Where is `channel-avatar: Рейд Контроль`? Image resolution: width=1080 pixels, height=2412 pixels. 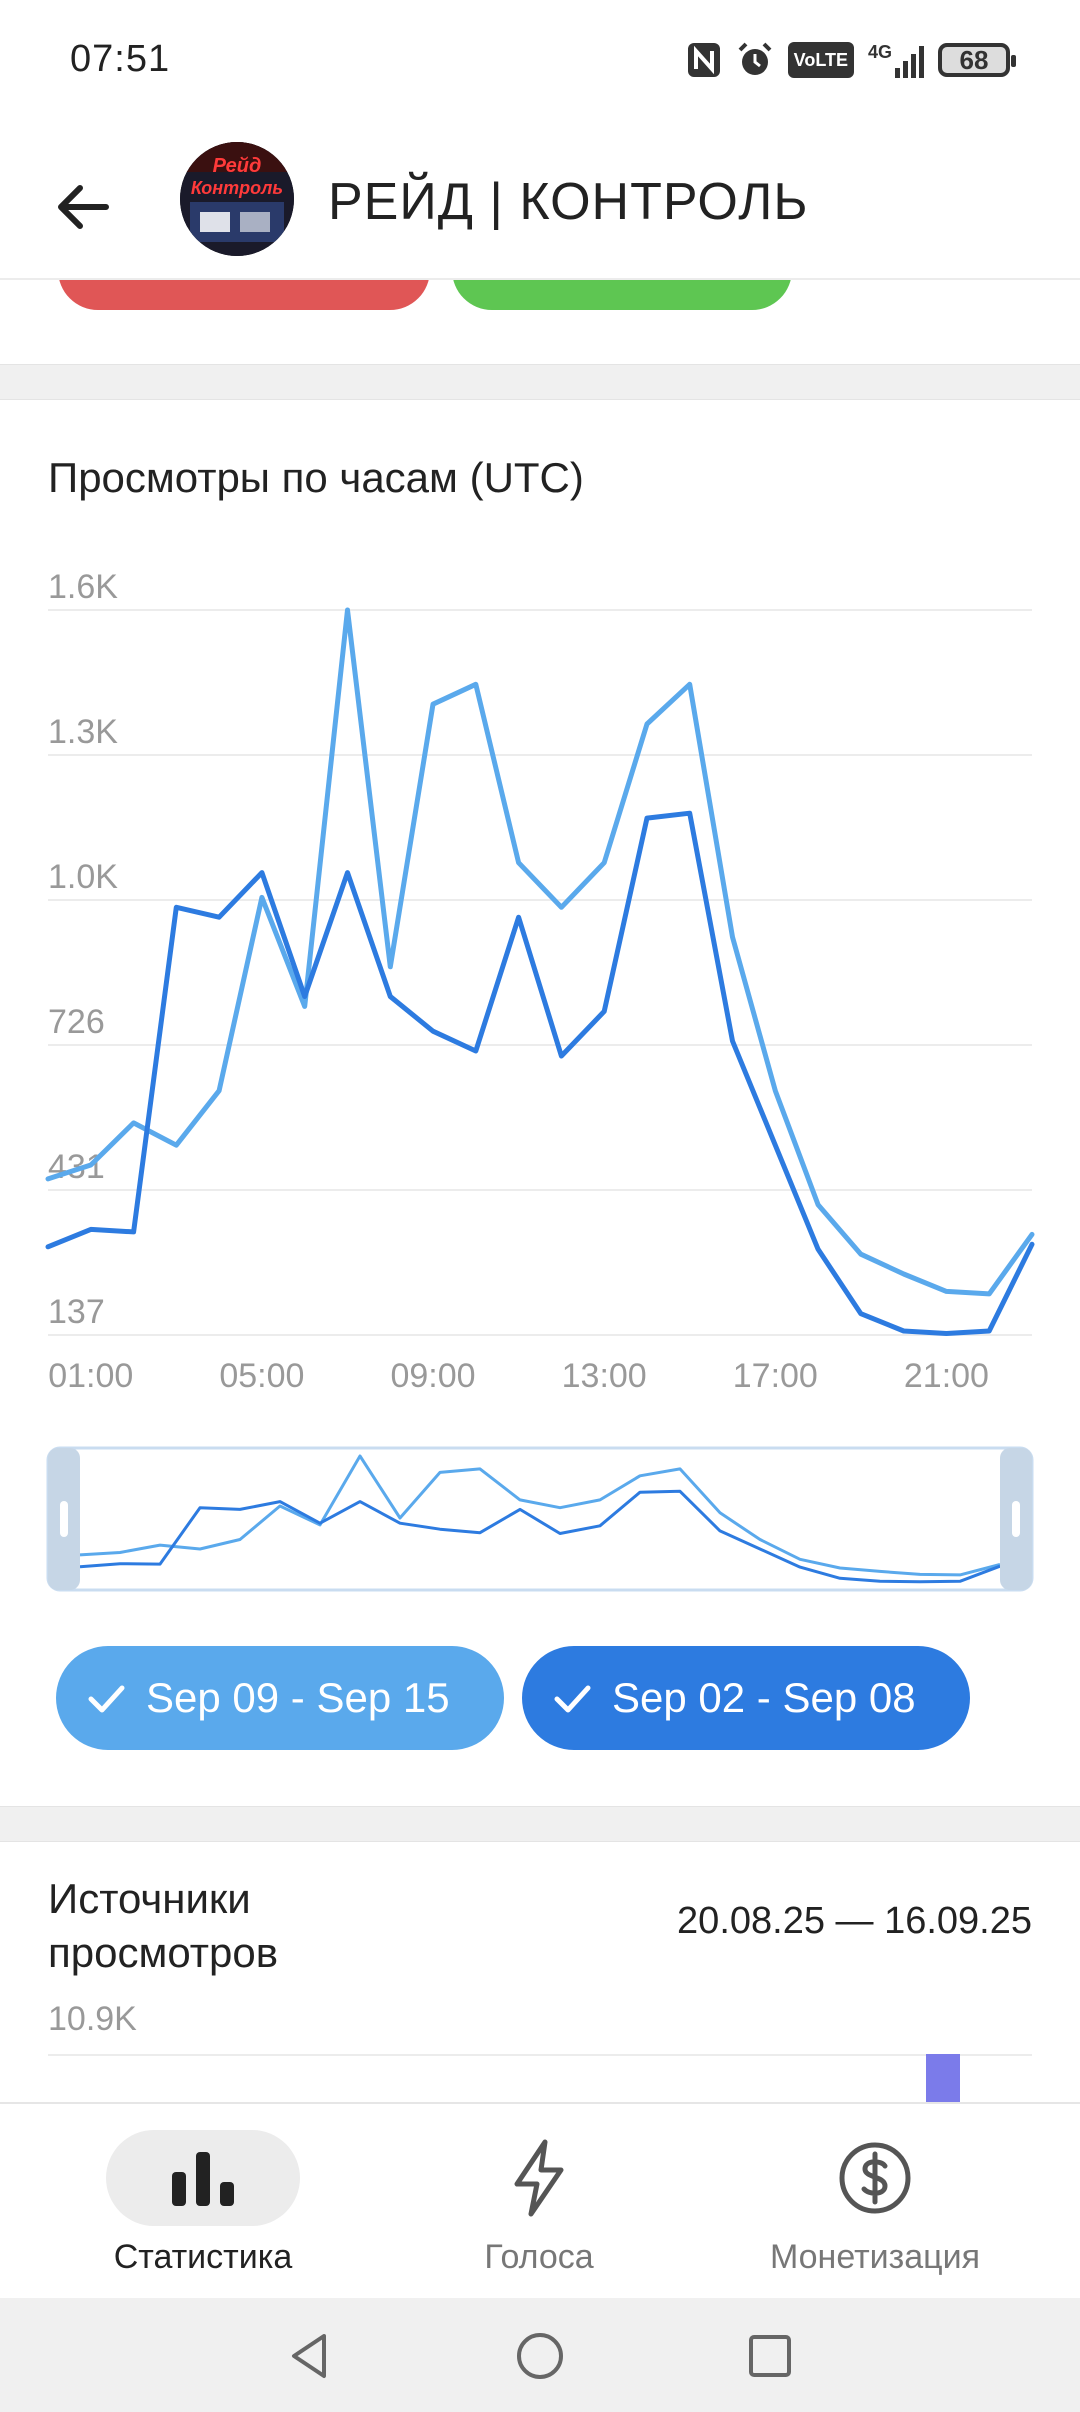 channel-avatar: Рейд Контроль is located at coordinates (237, 199).